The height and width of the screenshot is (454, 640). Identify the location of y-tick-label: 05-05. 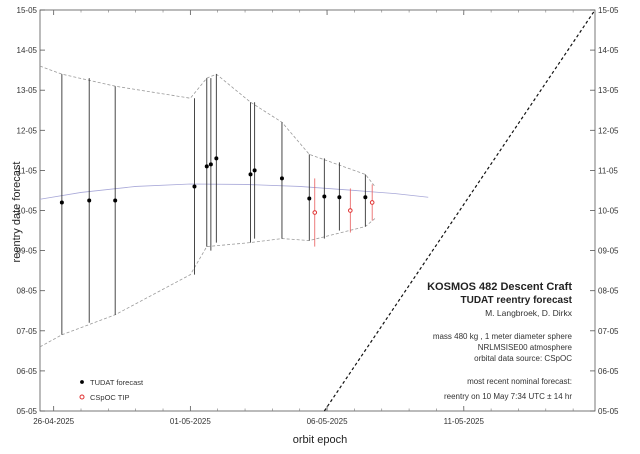
(27, 411).